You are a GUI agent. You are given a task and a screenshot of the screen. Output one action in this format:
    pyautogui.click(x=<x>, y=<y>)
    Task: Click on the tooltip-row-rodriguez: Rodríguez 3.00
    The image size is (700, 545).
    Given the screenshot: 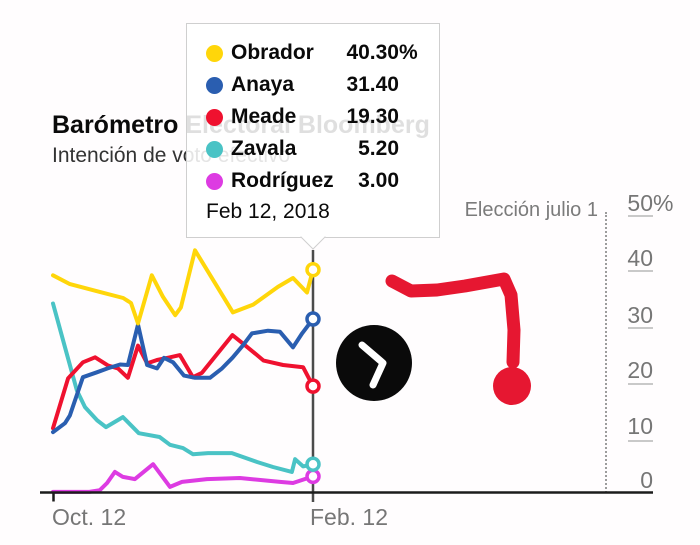 What is the action you would take?
    pyautogui.click(x=322, y=181)
    